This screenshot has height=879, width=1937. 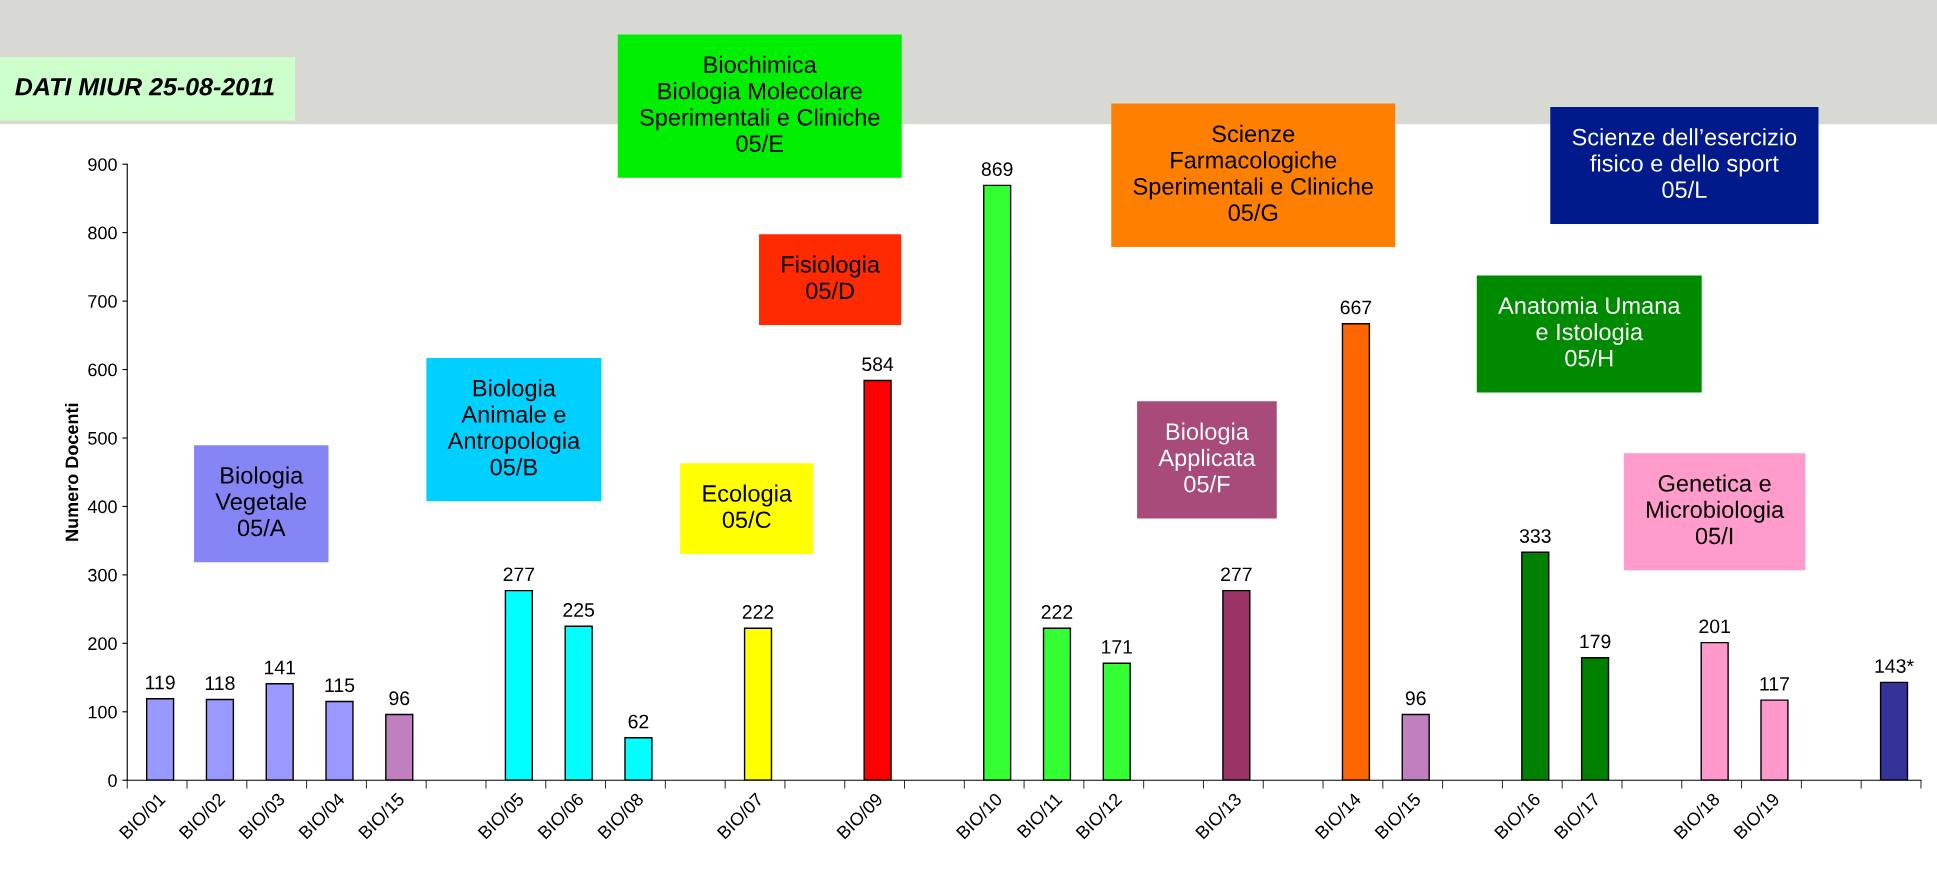 I want to click on y-tick-label: 200, so click(x=102, y=644).